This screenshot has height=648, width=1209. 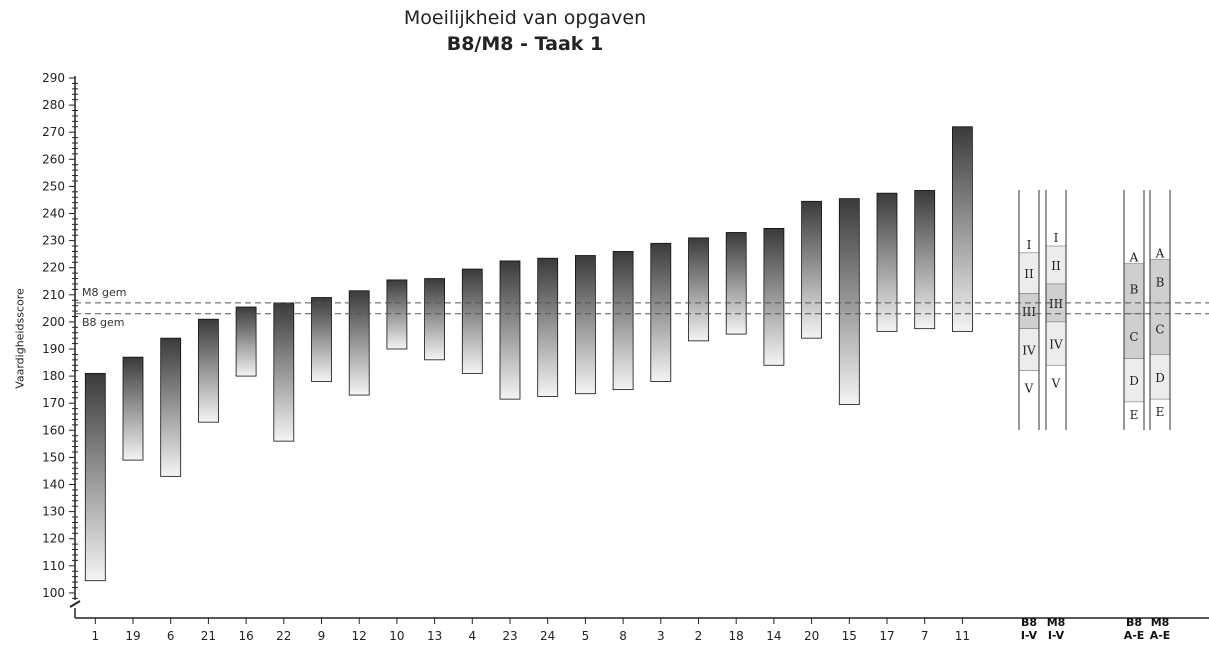 What do you see at coordinates (434, 636) in the screenshot?
I see `x-tick-label: 13` at bounding box center [434, 636].